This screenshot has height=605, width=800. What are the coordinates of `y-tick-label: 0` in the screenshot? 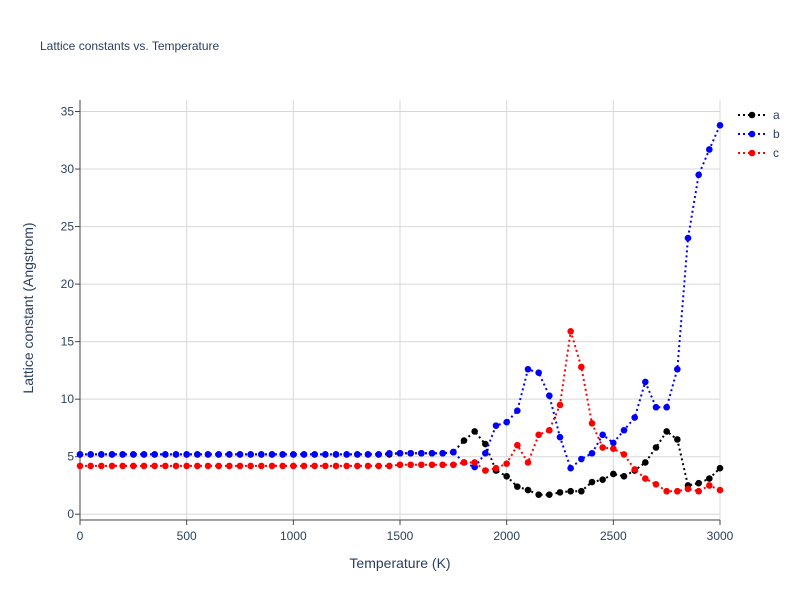 It's located at (70, 514).